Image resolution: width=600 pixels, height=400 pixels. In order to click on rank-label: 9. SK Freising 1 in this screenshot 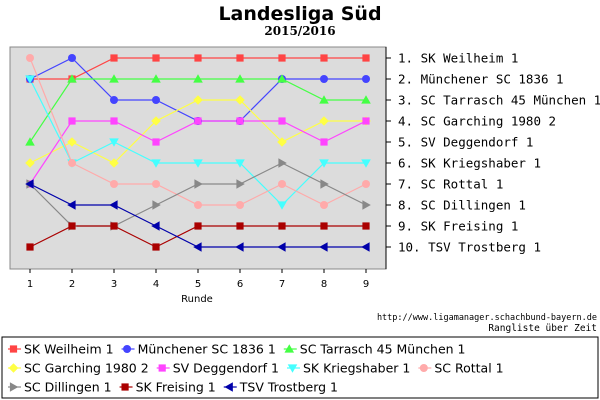, I will do `click(458, 226)`.